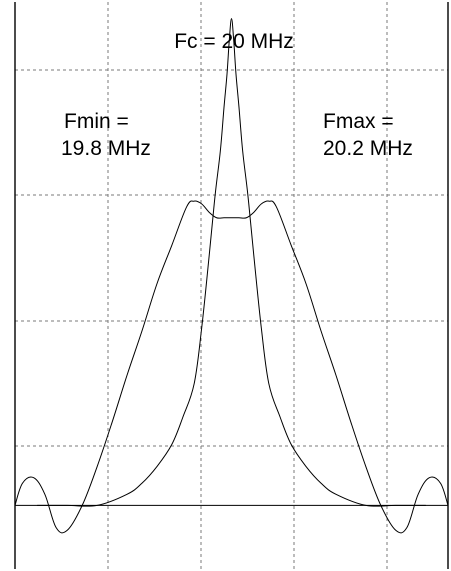 The height and width of the screenshot is (571, 451). I want to click on center-frequency-label: Fc = 20 MHz, so click(234, 41).